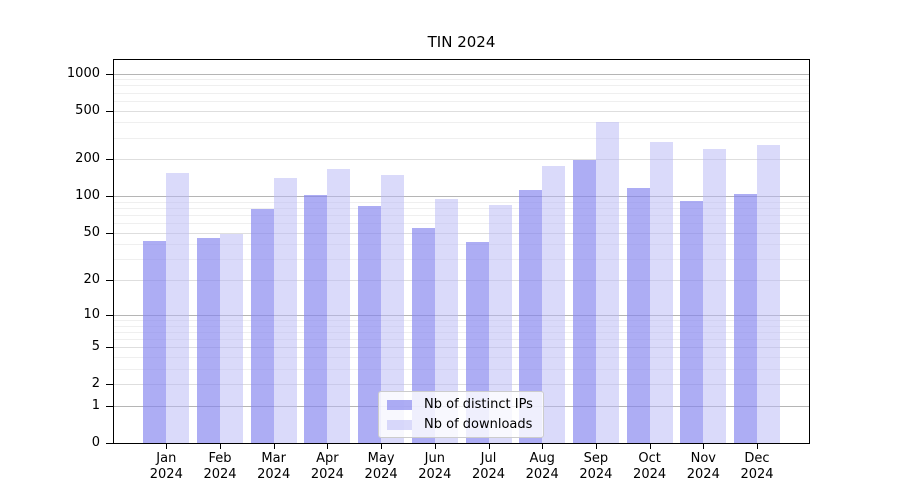 The height and width of the screenshot is (500, 900). I want to click on legend-item-downloads: Nb of downloads, so click(461, 424).